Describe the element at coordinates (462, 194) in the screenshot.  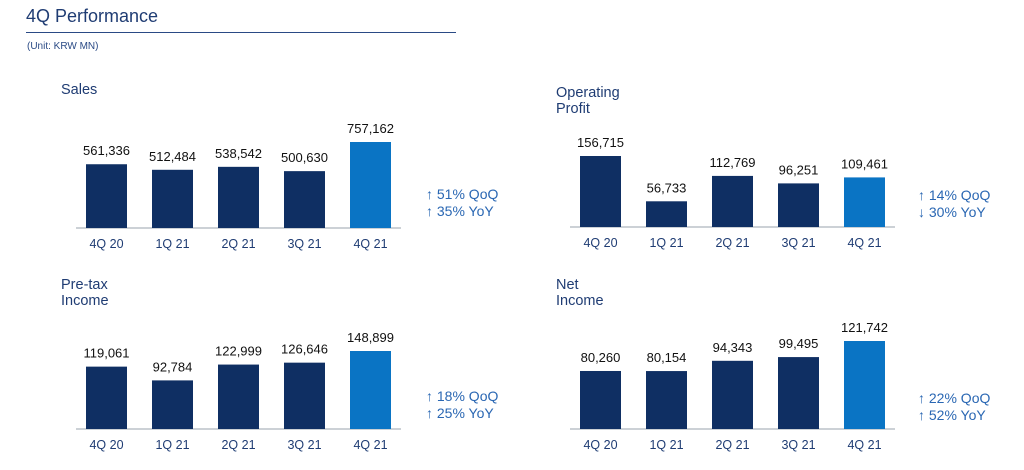
I see `qoq-delta: ↑ 51% QoQ` at that location.